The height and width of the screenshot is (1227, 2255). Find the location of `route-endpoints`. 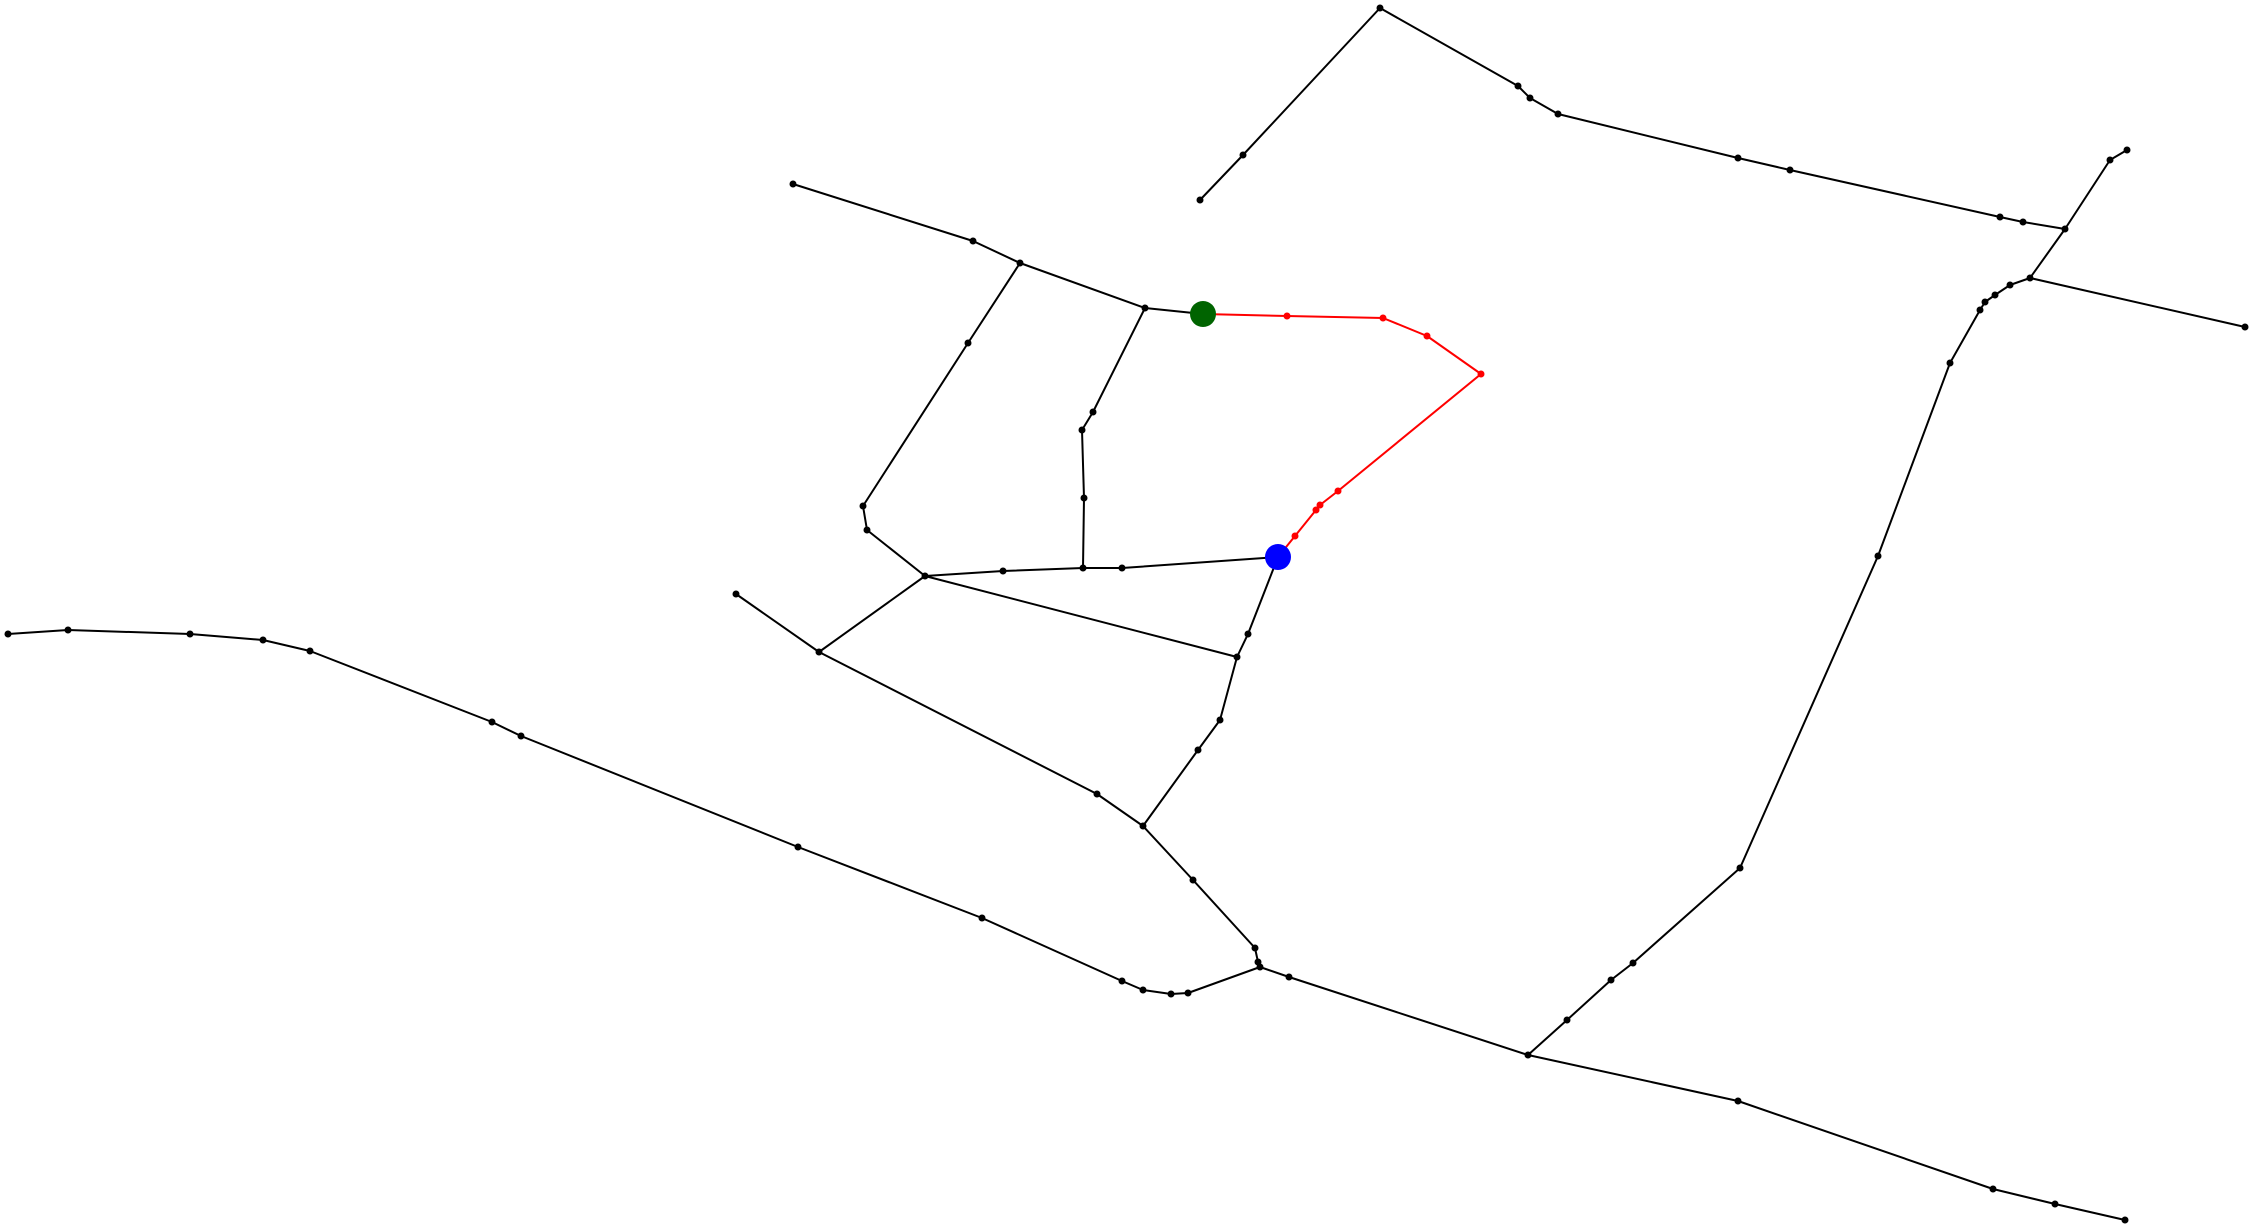

route-endpoints is located at coordinates (1240, 435).